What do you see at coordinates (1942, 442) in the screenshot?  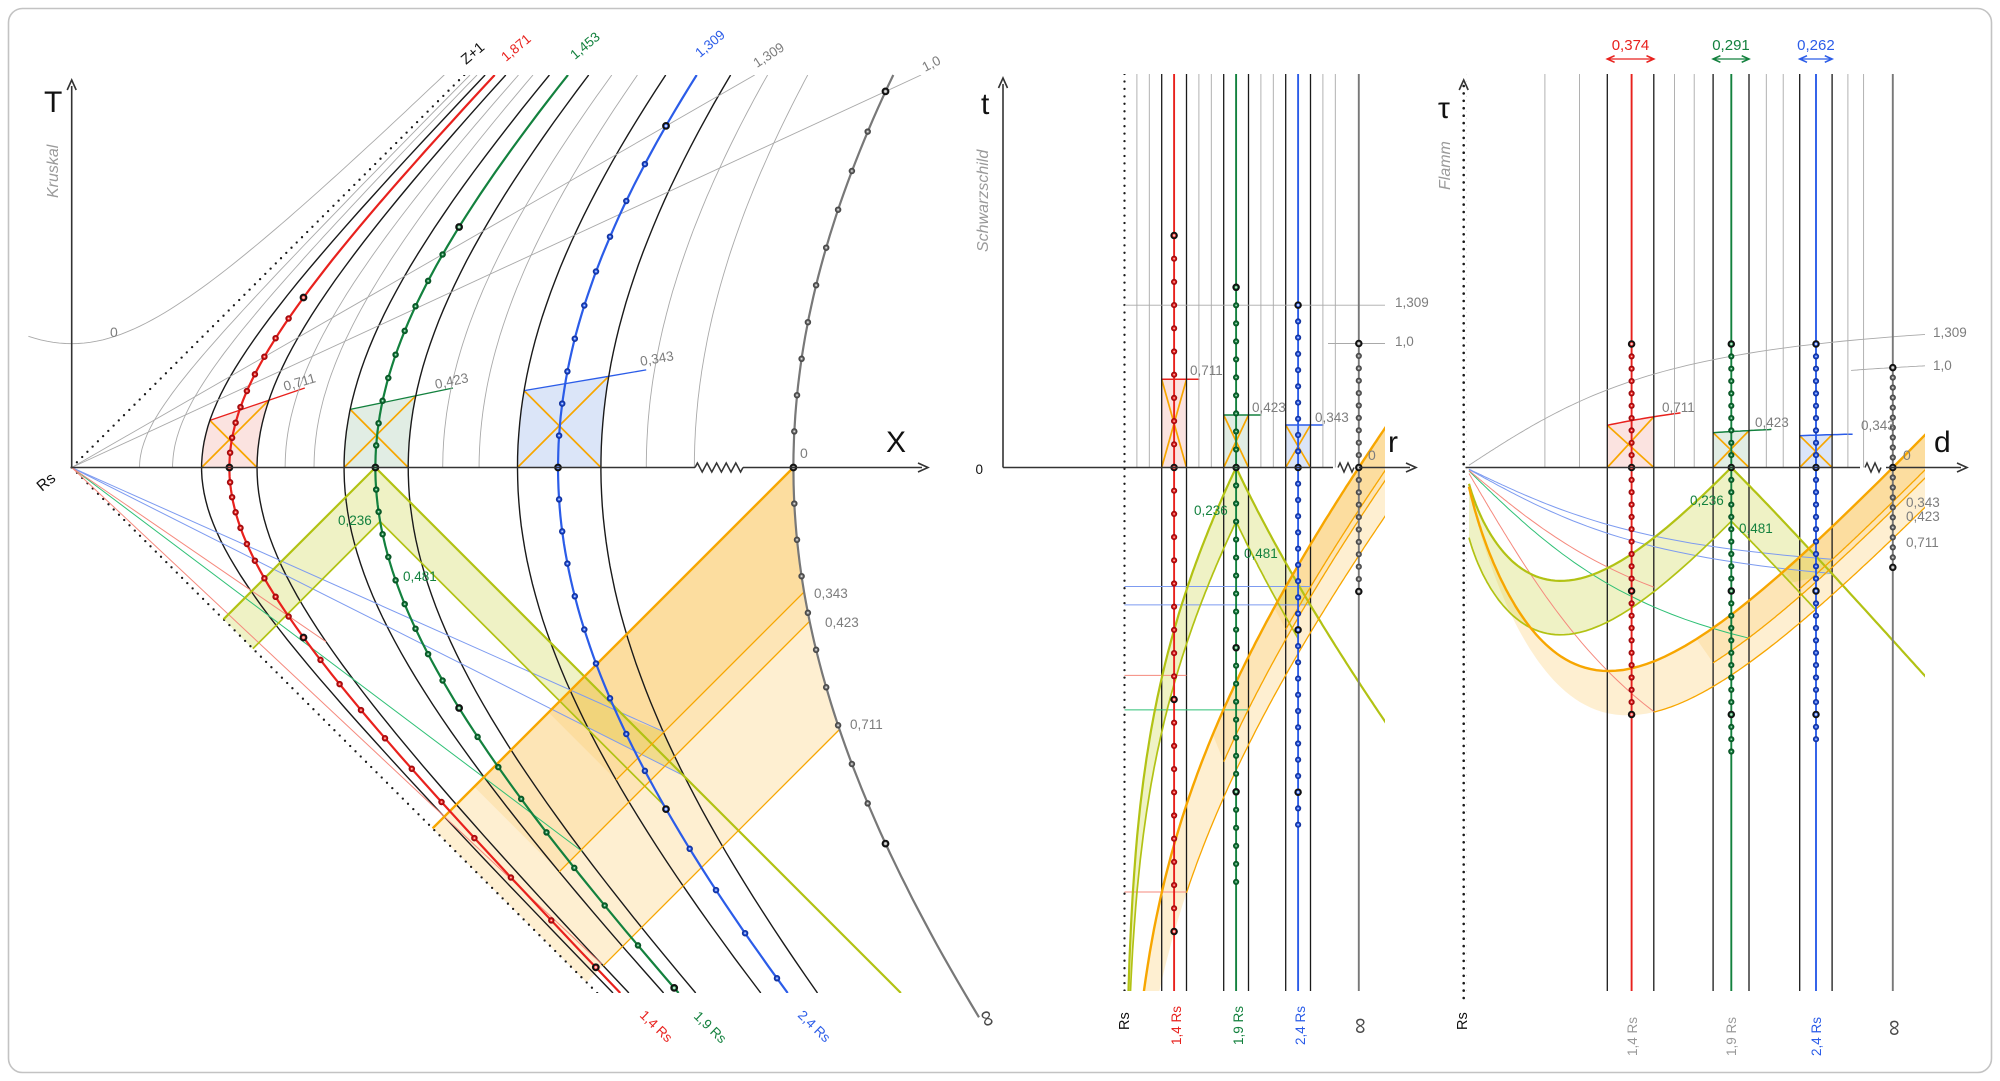 I see `svg-text: d` at bounding box center [1942, 442].